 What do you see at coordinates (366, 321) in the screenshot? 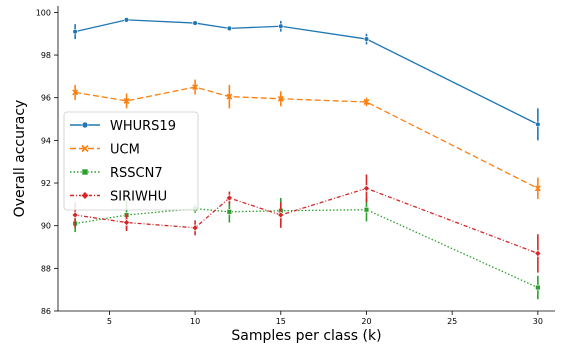
I see `x-tick-label: 20` at bounding box center [366, 321].